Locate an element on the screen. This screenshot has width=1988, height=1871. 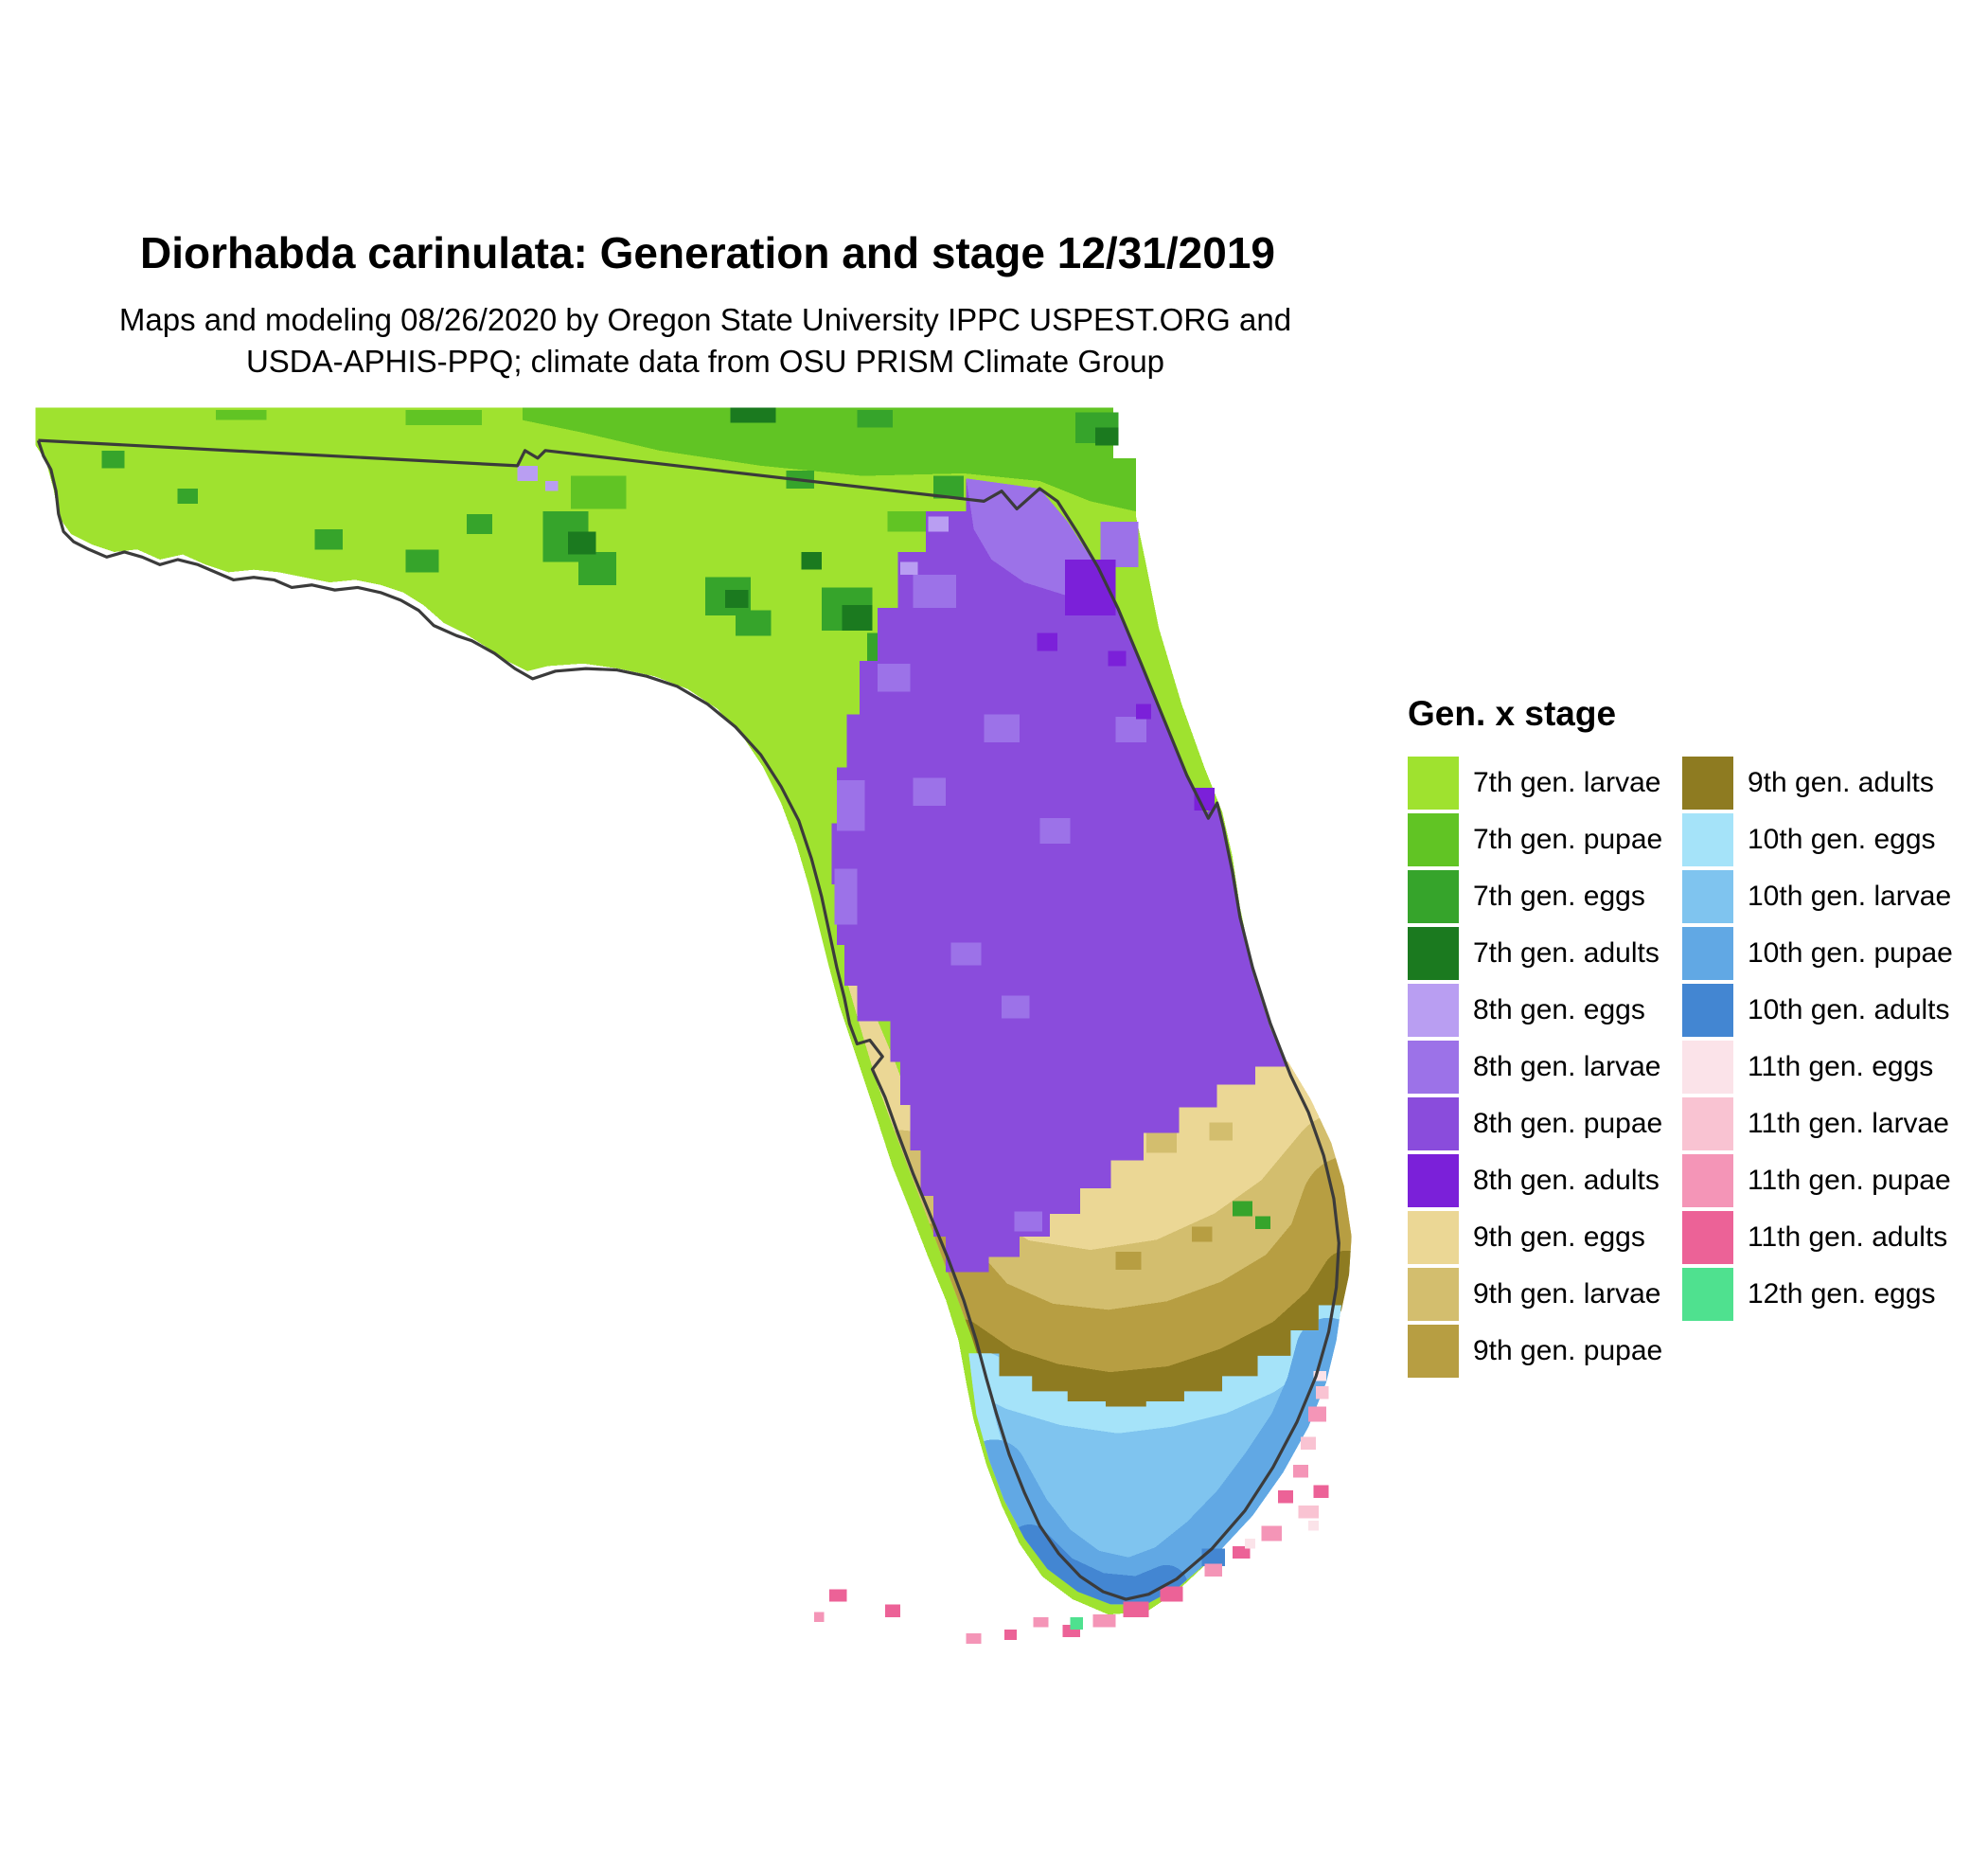
legend-swatch-7th-gen-eggs is located at coordinates (1433, 896).